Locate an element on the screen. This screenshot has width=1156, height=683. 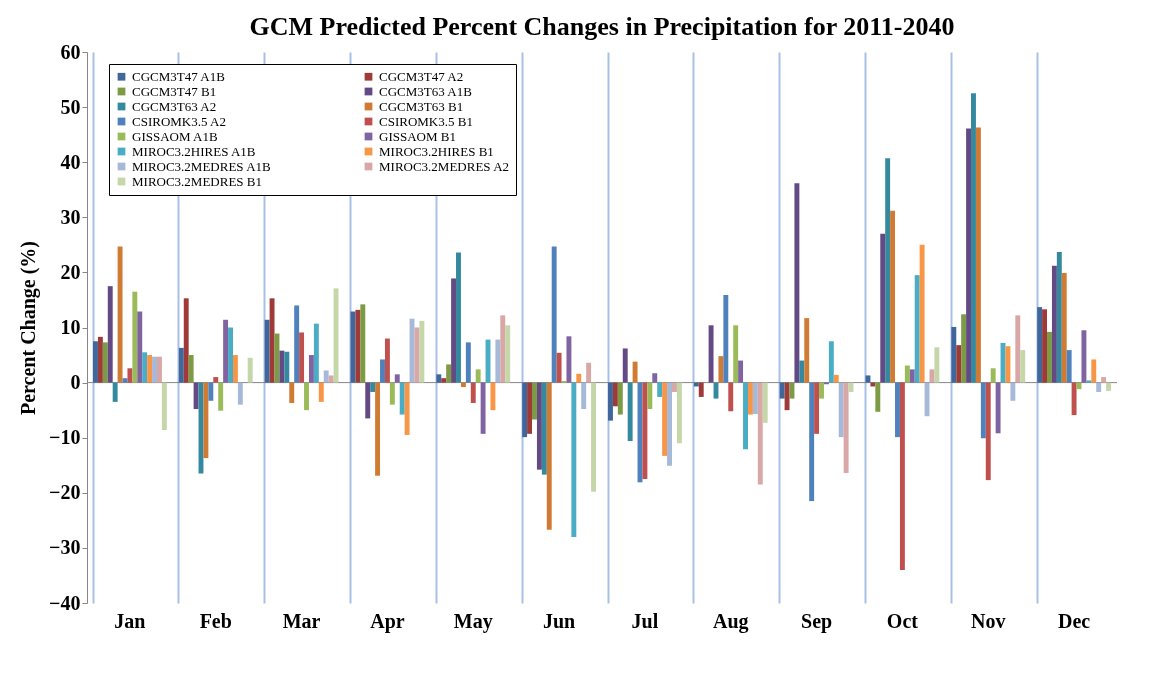
y-tick-label: 50 is located at coordinates (70, 106).